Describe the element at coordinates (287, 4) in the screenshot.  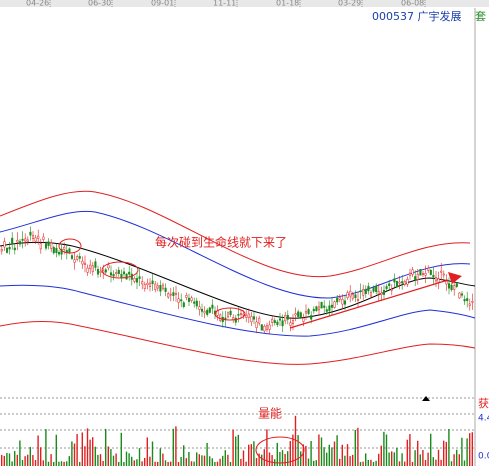
I see `date-label: 01-18` at that location.